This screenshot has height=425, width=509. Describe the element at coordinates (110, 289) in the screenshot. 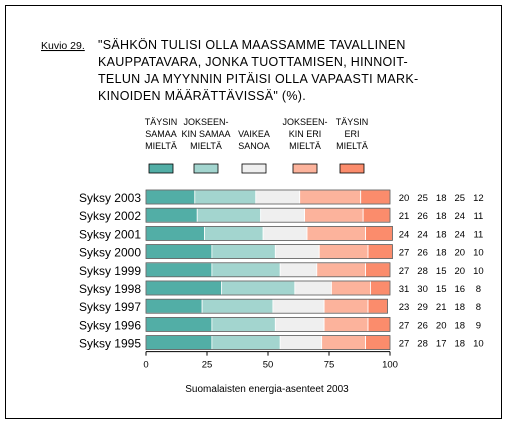

I see `category-label: Syksy 1998` at that location.